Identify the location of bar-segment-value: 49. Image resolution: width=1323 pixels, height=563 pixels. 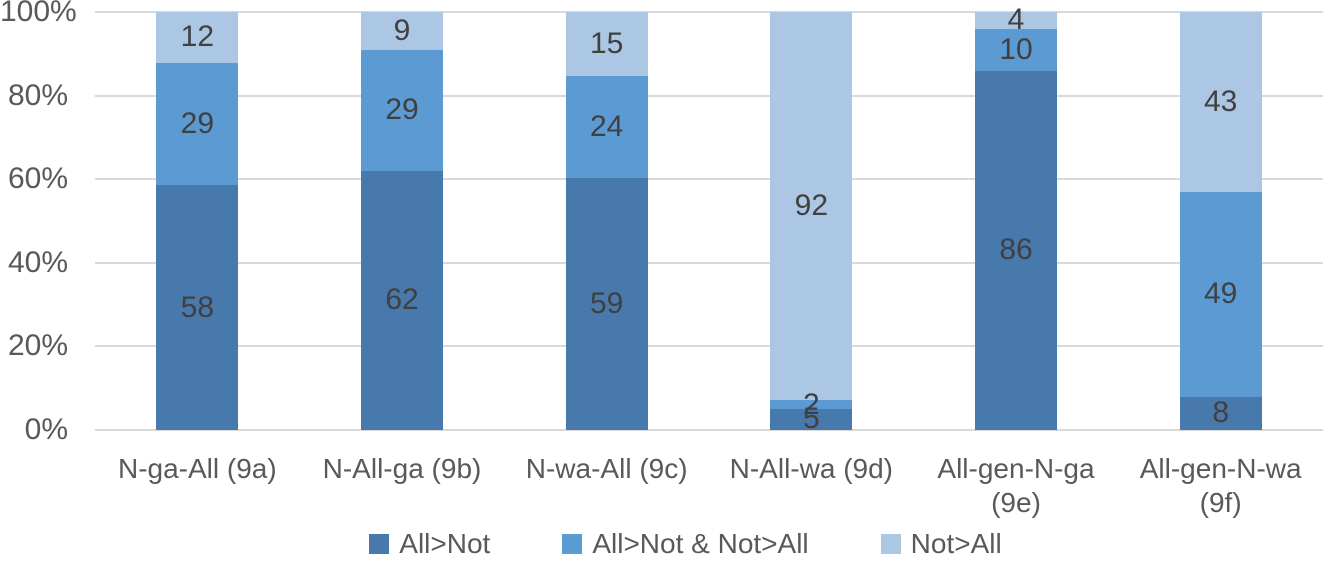
(1220, 294).